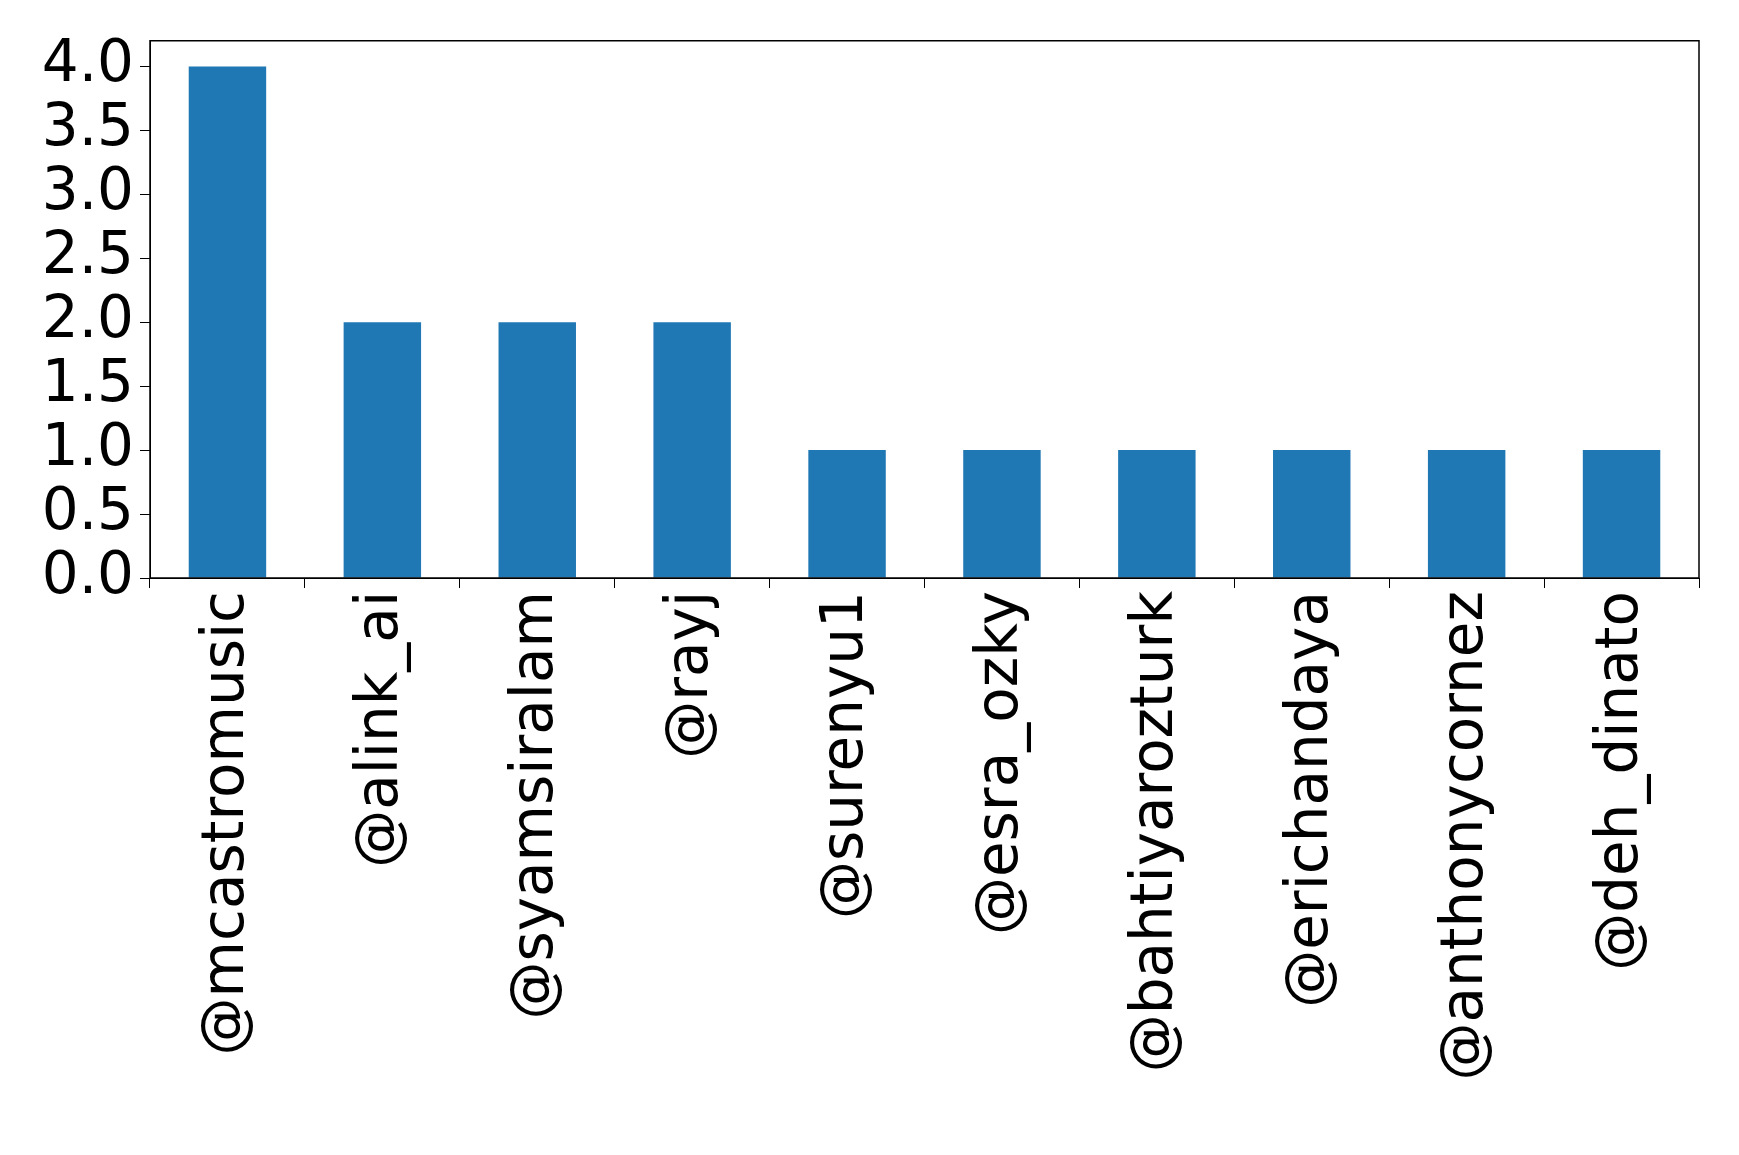  What do you see at coordinates (1461, 836) in the screenshot?
I see `x-tick-label: @anthonycornez` at bounding box center [1461, 836].